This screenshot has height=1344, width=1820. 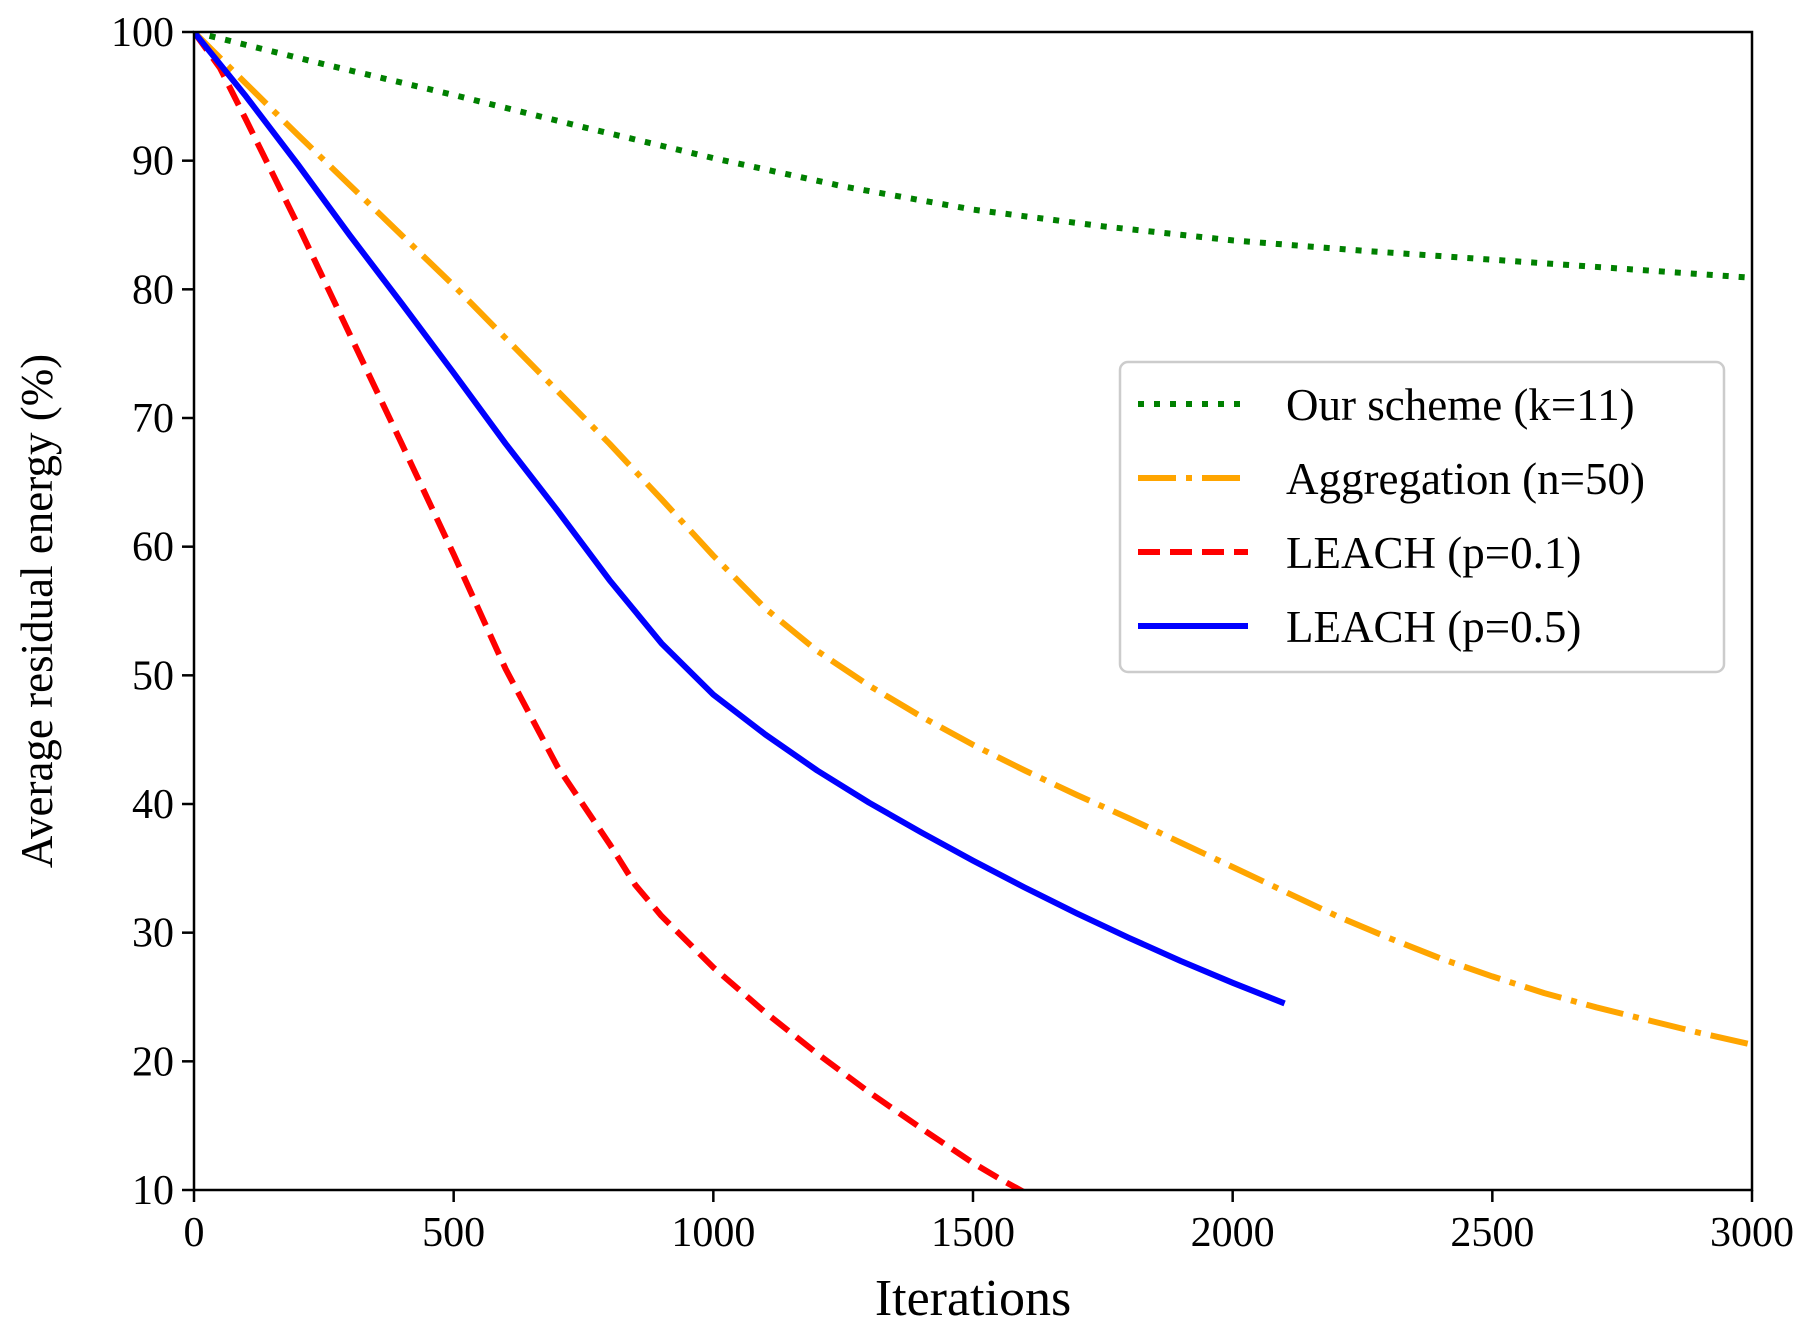 I want to click on x-axis-ticks: 0 500 1000 1500 2000 2500 3000, so click(x=989, y=1223).